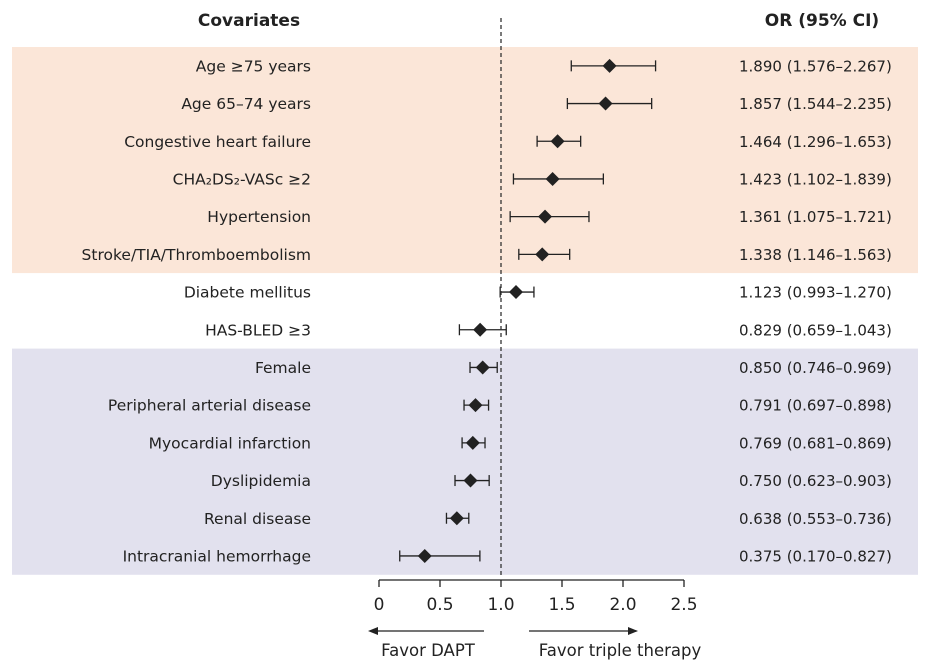 The width and height of the screenshot is (927, 664). What do you see at coordinates (261, 481) in the screenshot?
I see `covariate-label: Dyslipidemia` at bounding box center [261, 481].